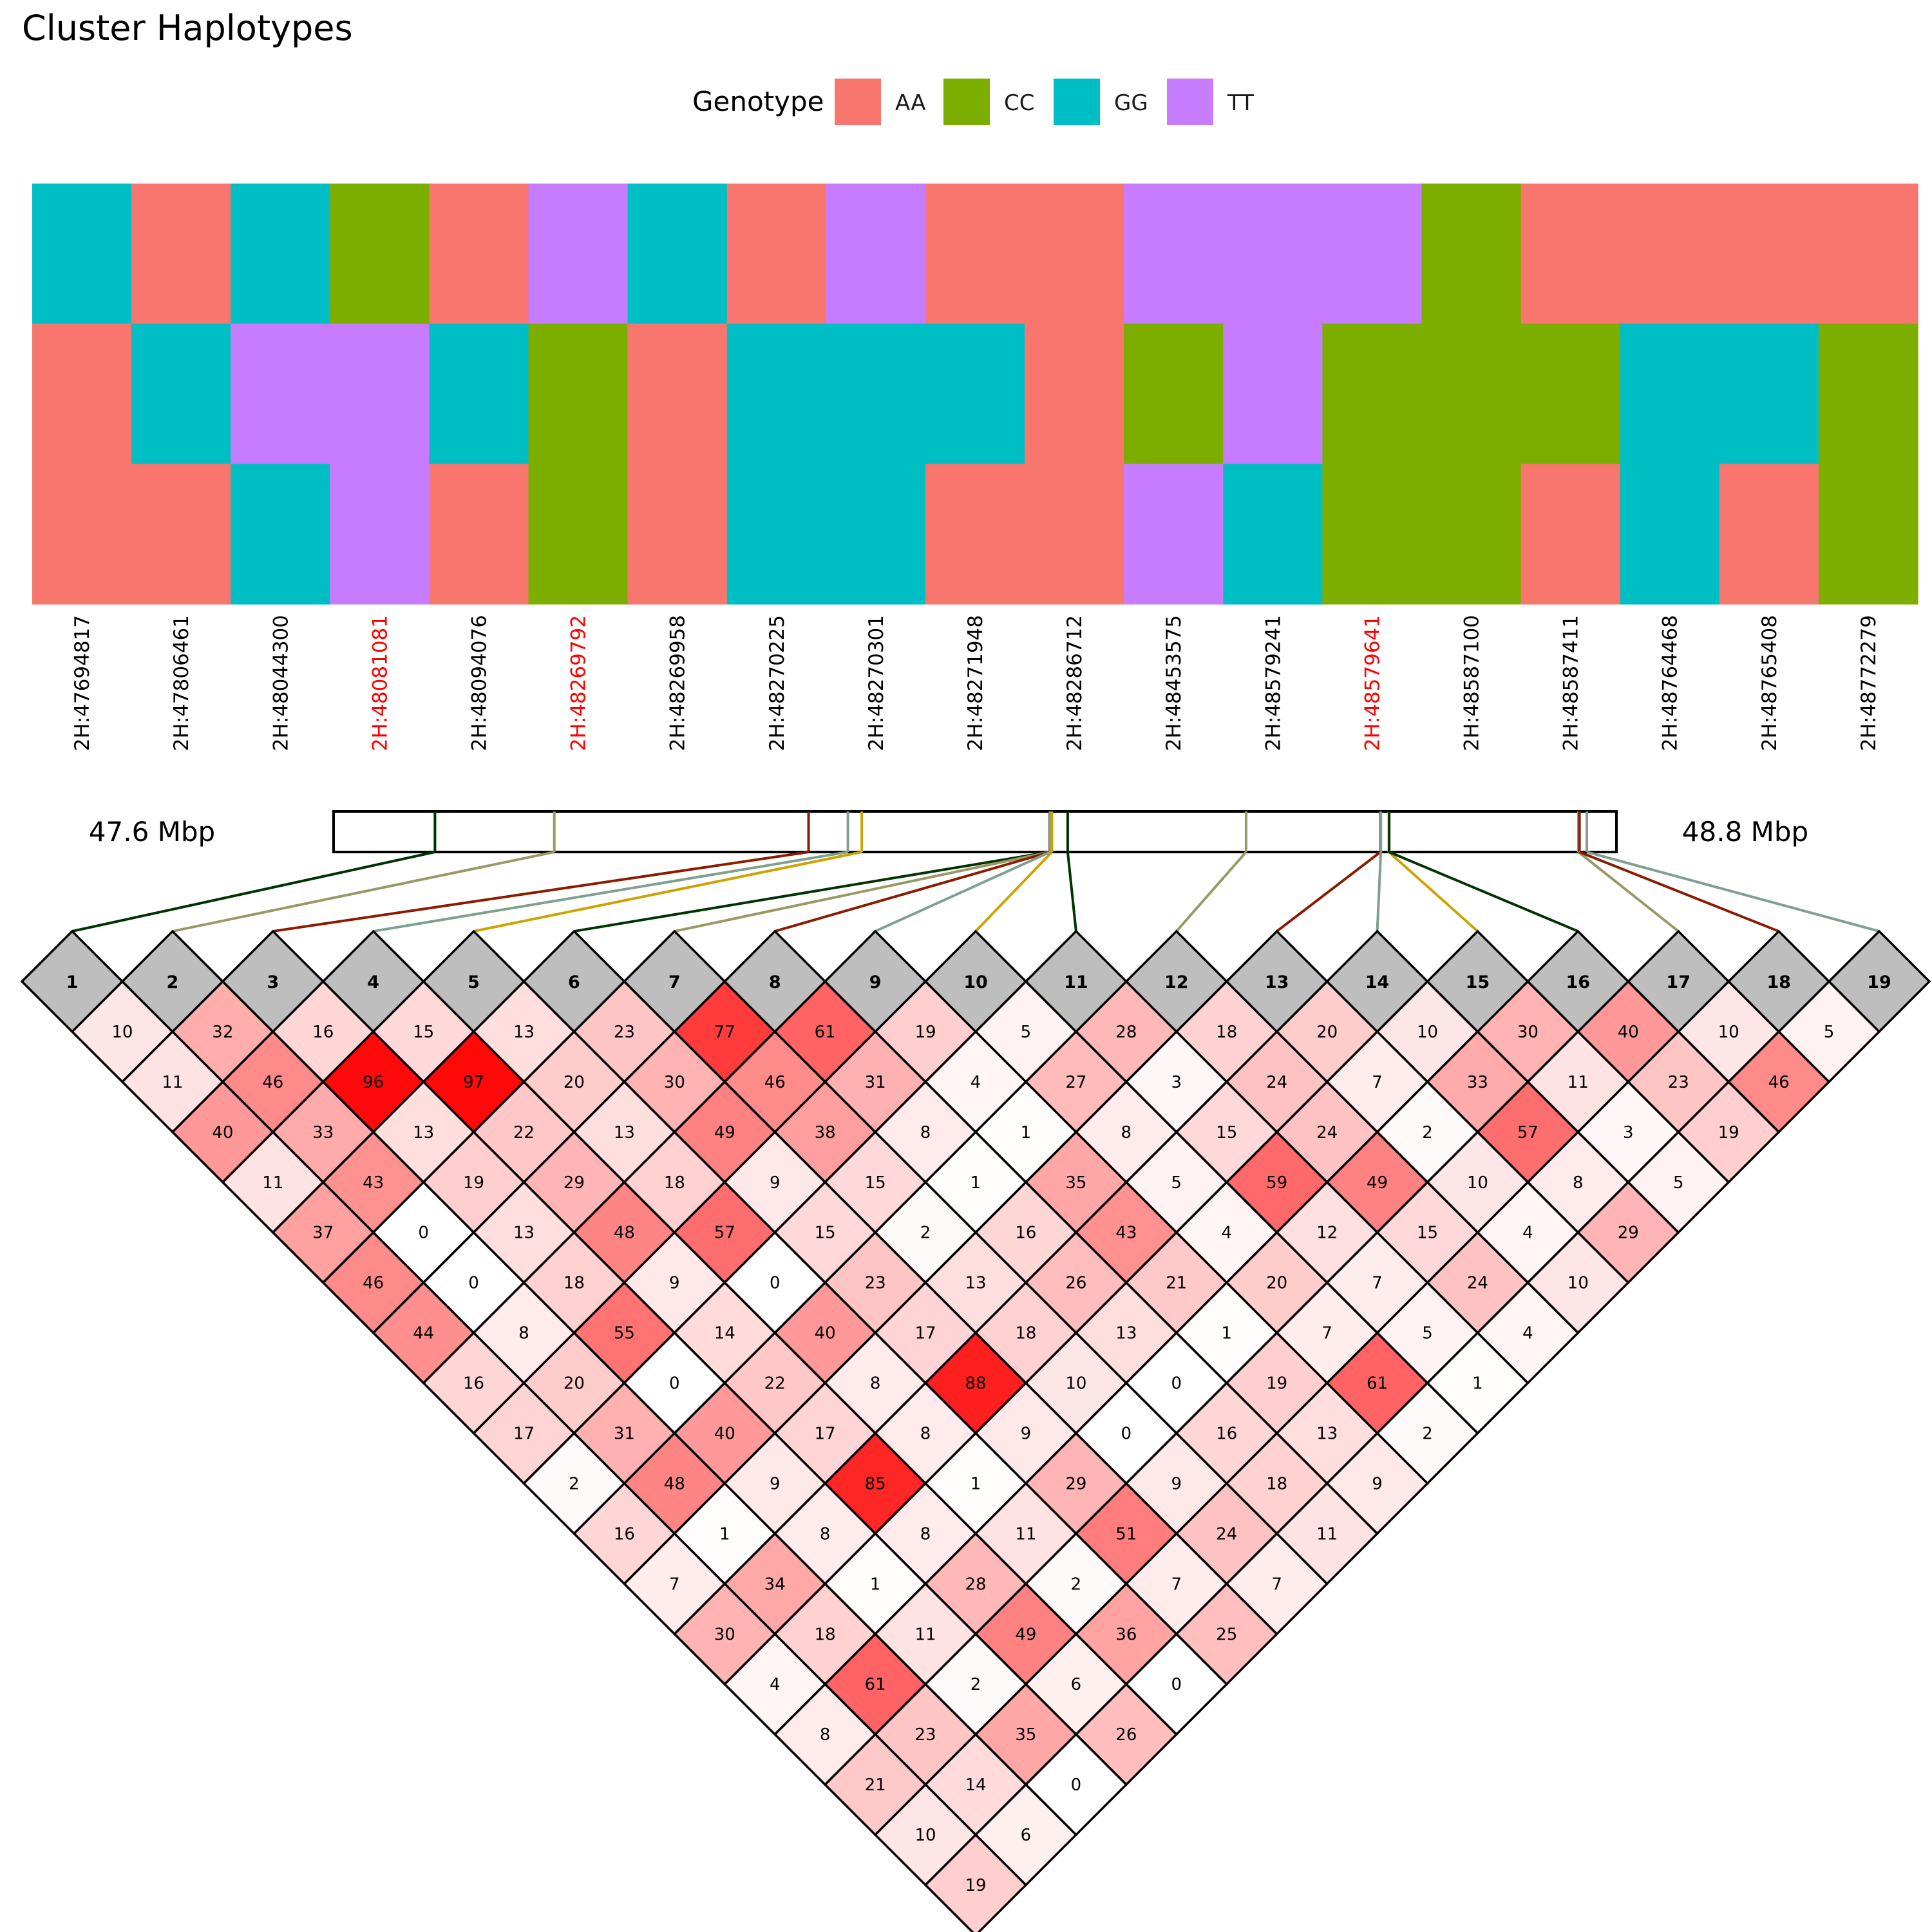 This screenshot has width=1932, height=1932. Describe the element at coordinates (380, 683) in the screenshot. I see `snp-label: 2H:48081081` at that location.